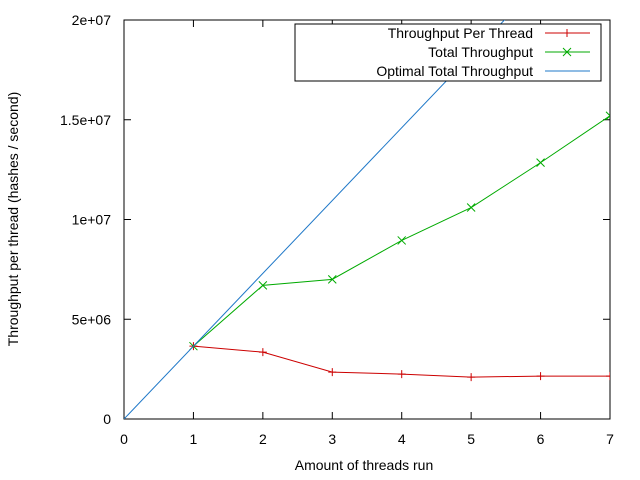  What do you see at coordinates (610, 439) in the screenshot?
I see `x-tick-label: 7` at bounding box center [610, 439].